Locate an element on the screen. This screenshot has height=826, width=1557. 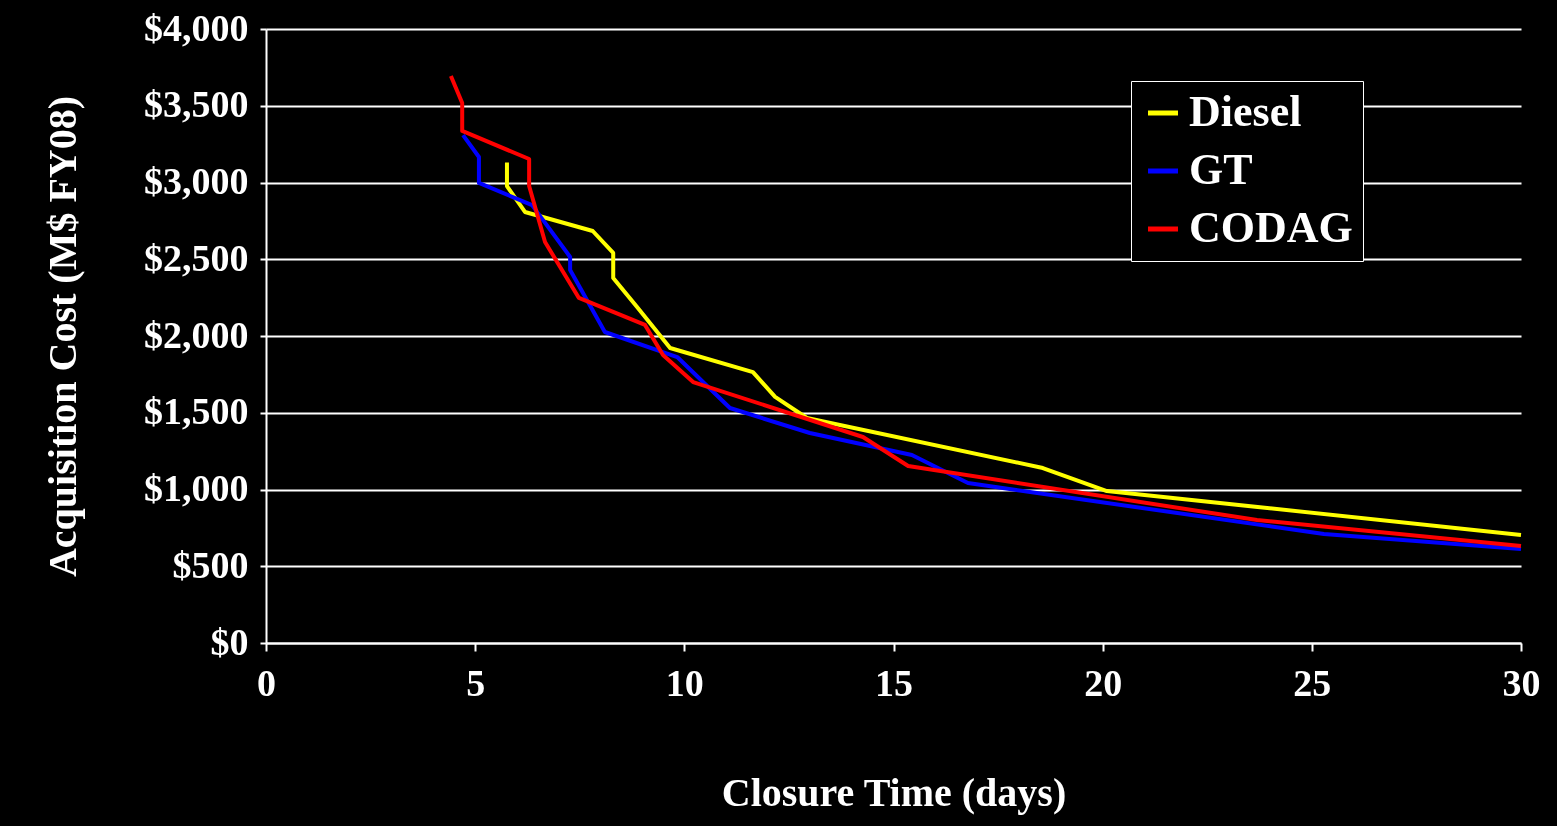
y-tick-label: $4,000 is located at coordinates (196, 27).